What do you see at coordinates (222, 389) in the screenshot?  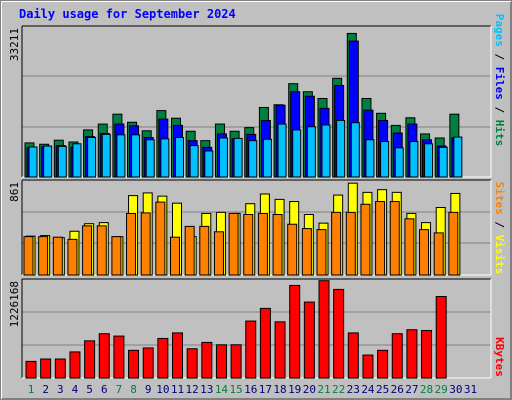 I see `x-tick-label: 14` at bounding box center [222, 389].